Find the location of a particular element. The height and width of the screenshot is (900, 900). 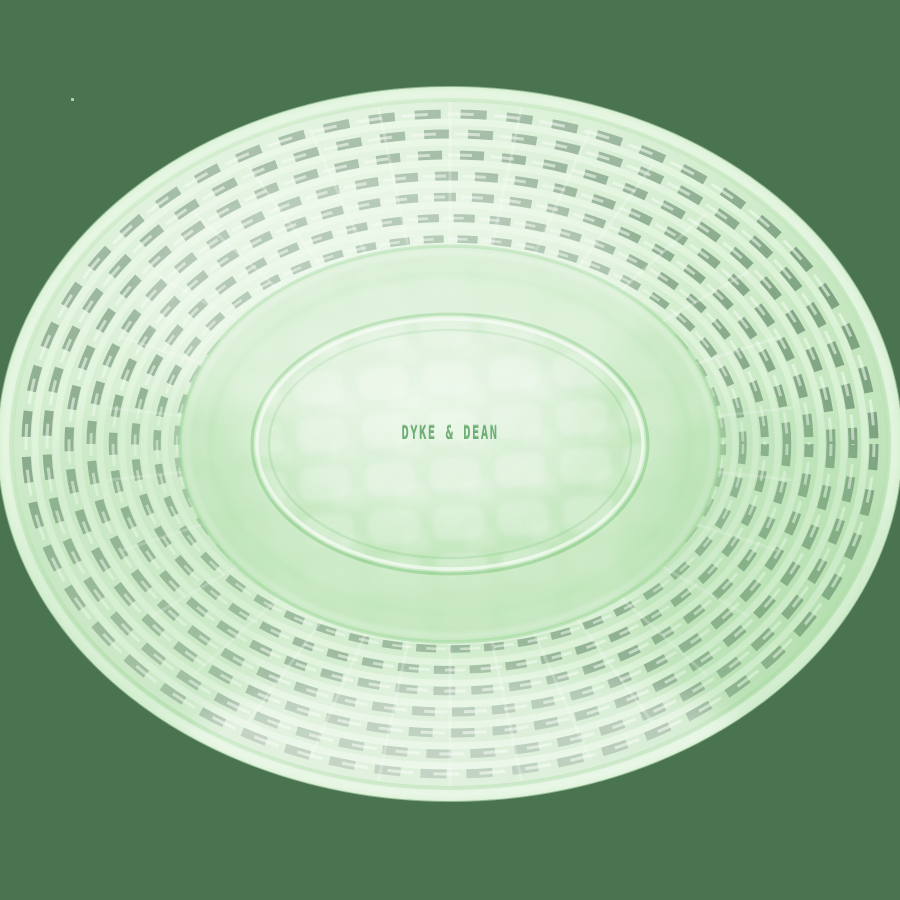

dust-speck is located at coordinates (72, 99).